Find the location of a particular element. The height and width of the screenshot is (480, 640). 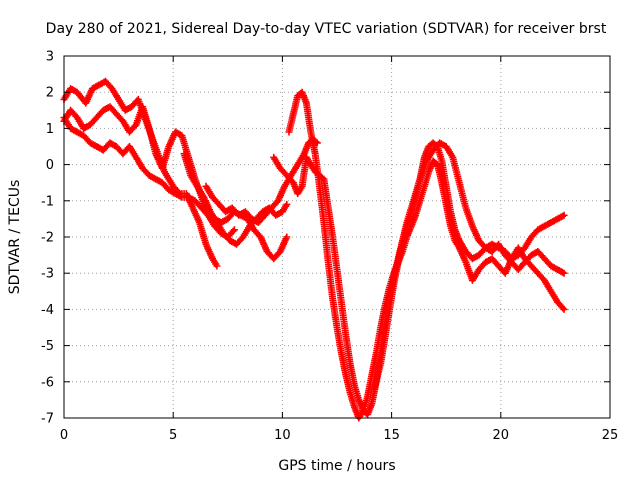

y-tick-label: -7 is located at coordinates (47, 419).